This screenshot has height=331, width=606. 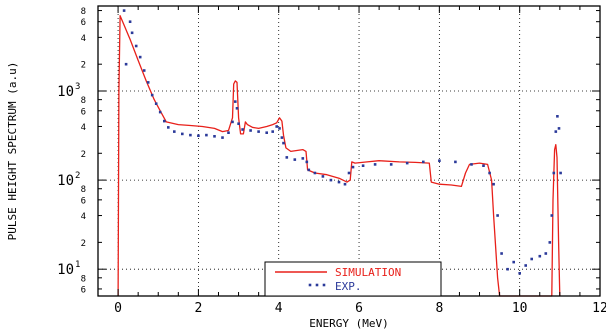 What do you see at coordinates (599, 308) in the screenshot?
I see `x-tick-label: 12` at bounding box center [599, 308].